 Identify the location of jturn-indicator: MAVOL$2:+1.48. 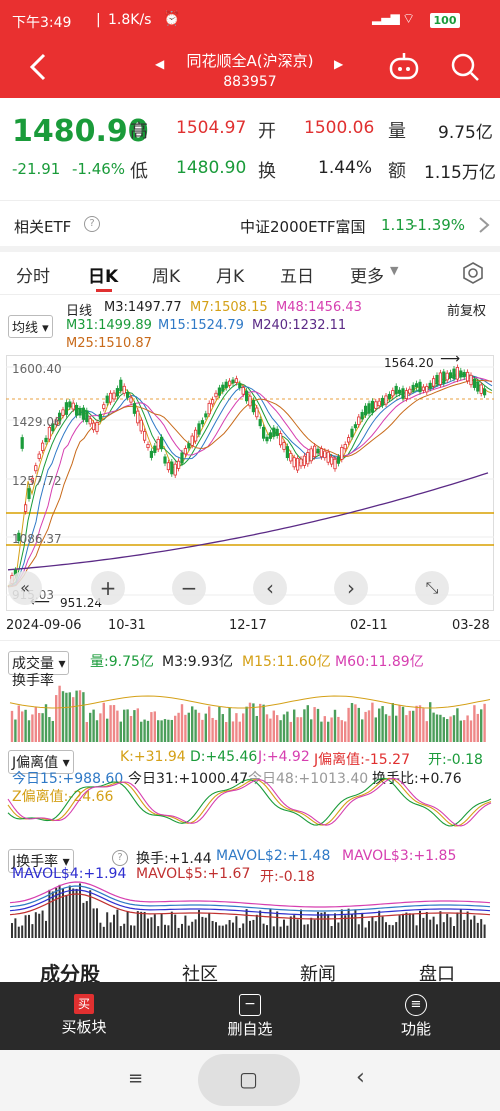
(273, 856).